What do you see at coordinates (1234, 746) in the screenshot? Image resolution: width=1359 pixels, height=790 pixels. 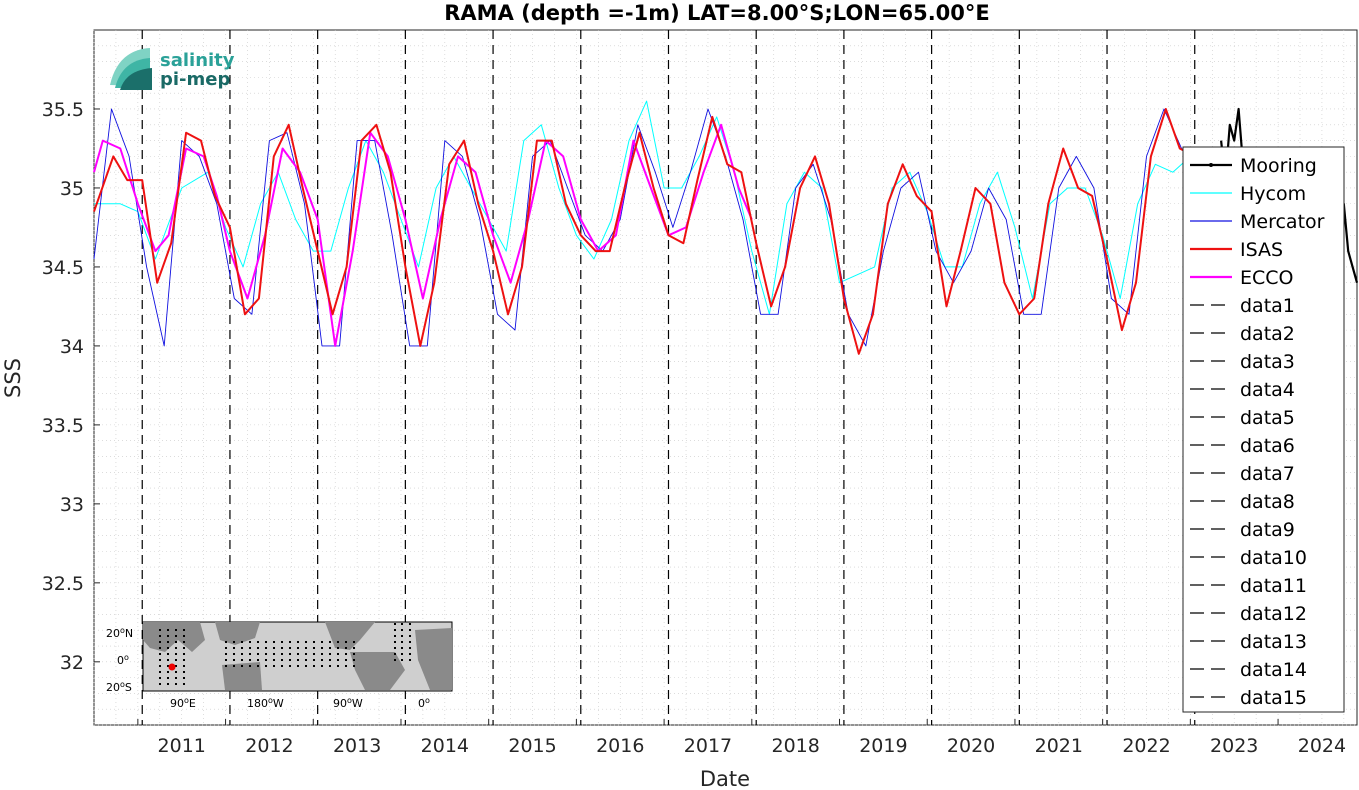 I see `x-tick-label: 2023` at bounding box center [1234, 746].